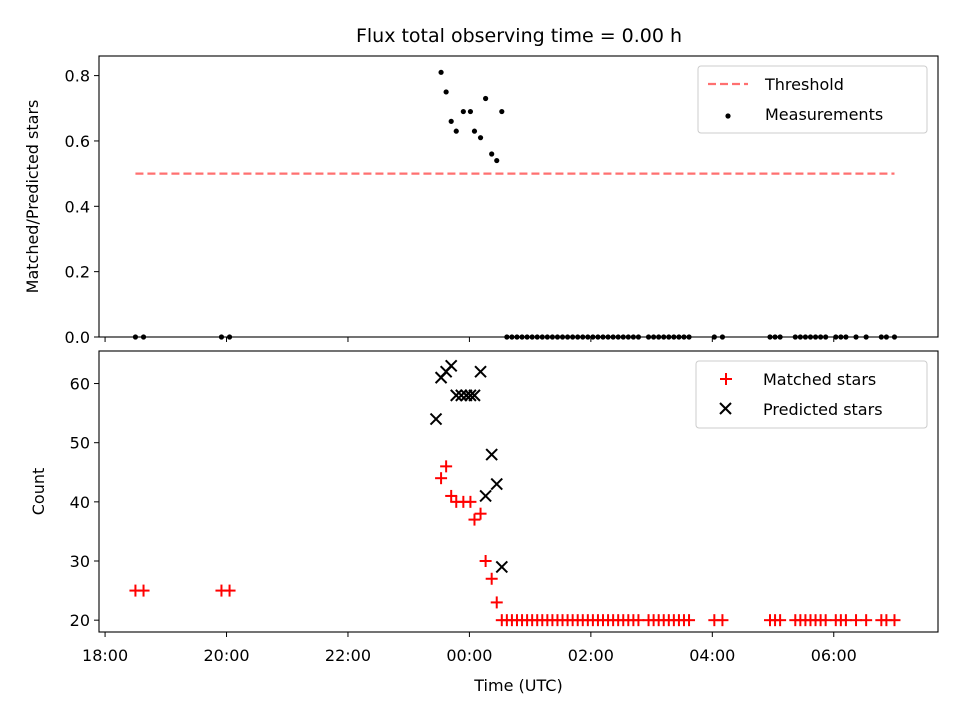  Describe the element at coordinates (823, 409) in the screenshot. I see `legend-predicted-label: Predicted stars` at that location.